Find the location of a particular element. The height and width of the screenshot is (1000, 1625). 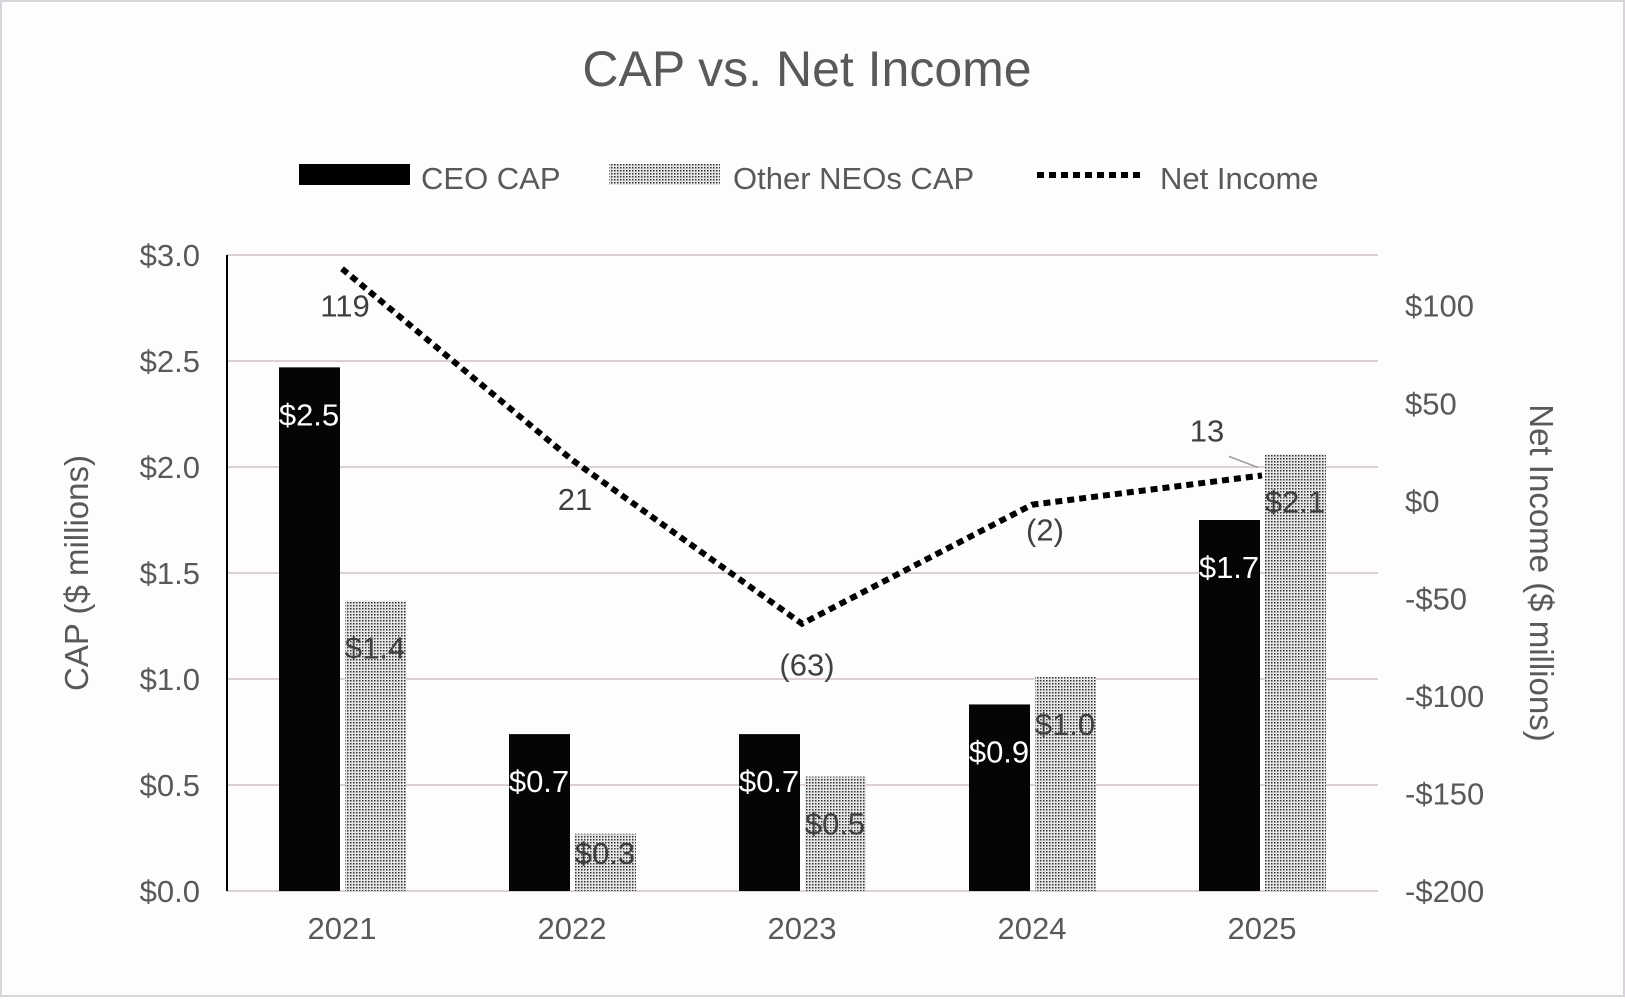

y2-tick-label: -$200 is located at coordinates (1444, 891).